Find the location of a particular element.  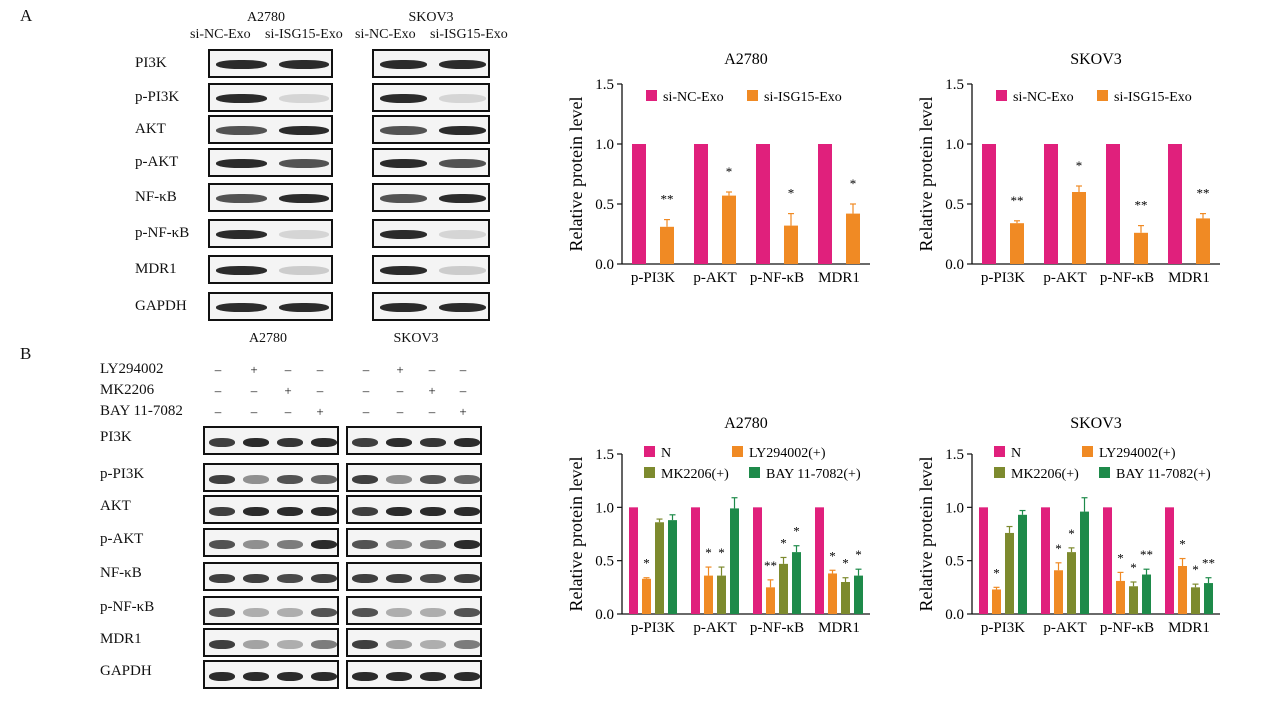

blot-row-label: AKT is located at coordinates (150, 129).